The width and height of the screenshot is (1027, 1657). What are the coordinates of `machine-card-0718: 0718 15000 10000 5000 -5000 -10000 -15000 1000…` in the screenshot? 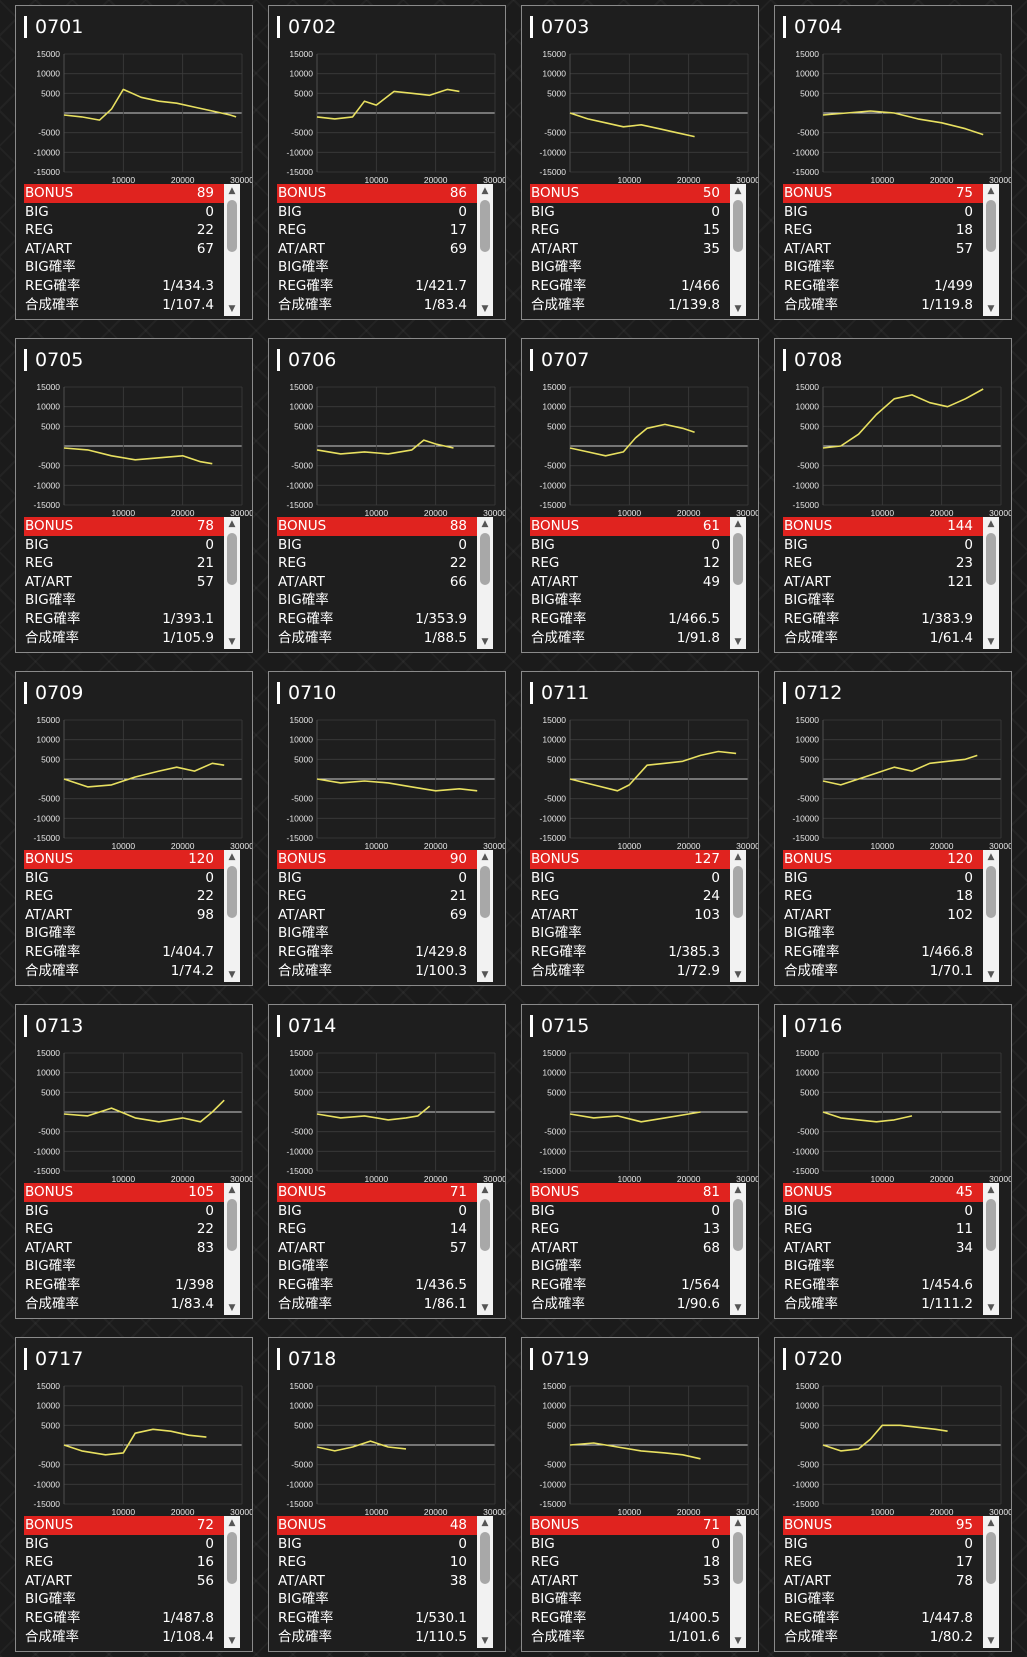 It's located at (387, 1494).